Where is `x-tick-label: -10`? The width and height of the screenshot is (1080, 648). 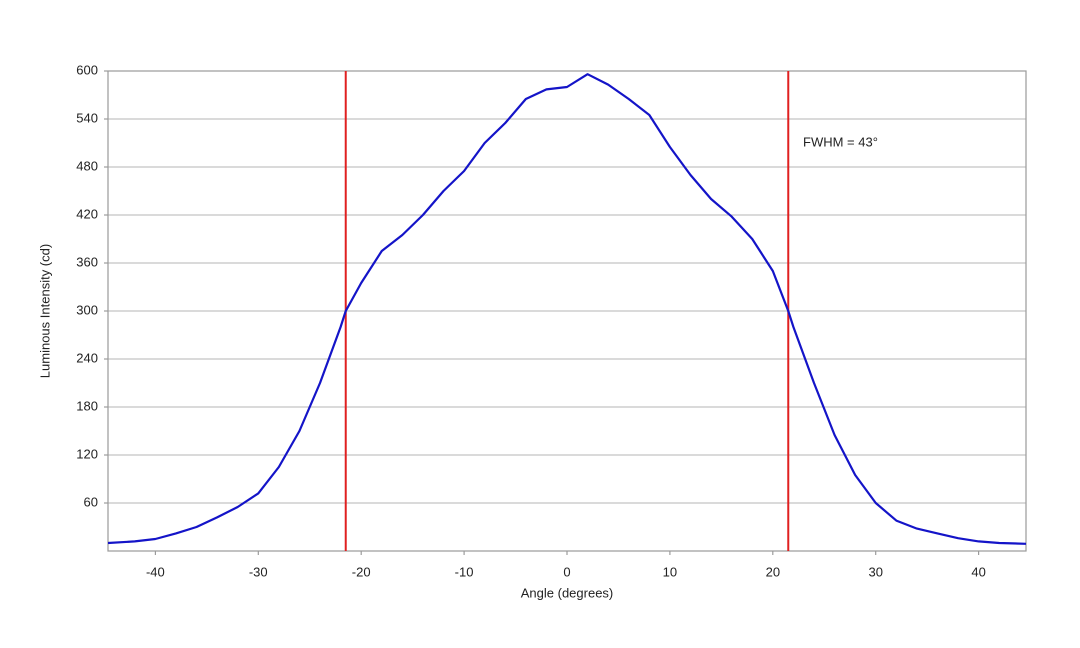 x-tick-label: -10 is located at coordinates (464, 571).